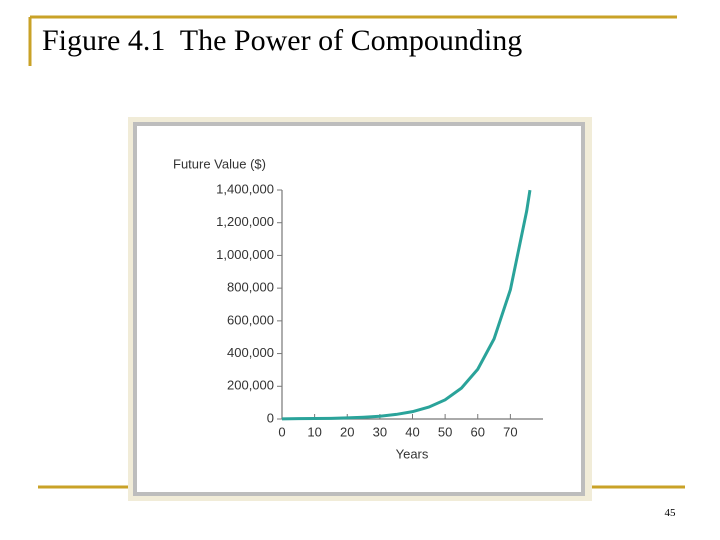 This screenshot has width=720, height=540. What do you see at coordinates (445, 431) in the screenshot?
I see `x-tick-label: 50` at bounding box center [445, 431].